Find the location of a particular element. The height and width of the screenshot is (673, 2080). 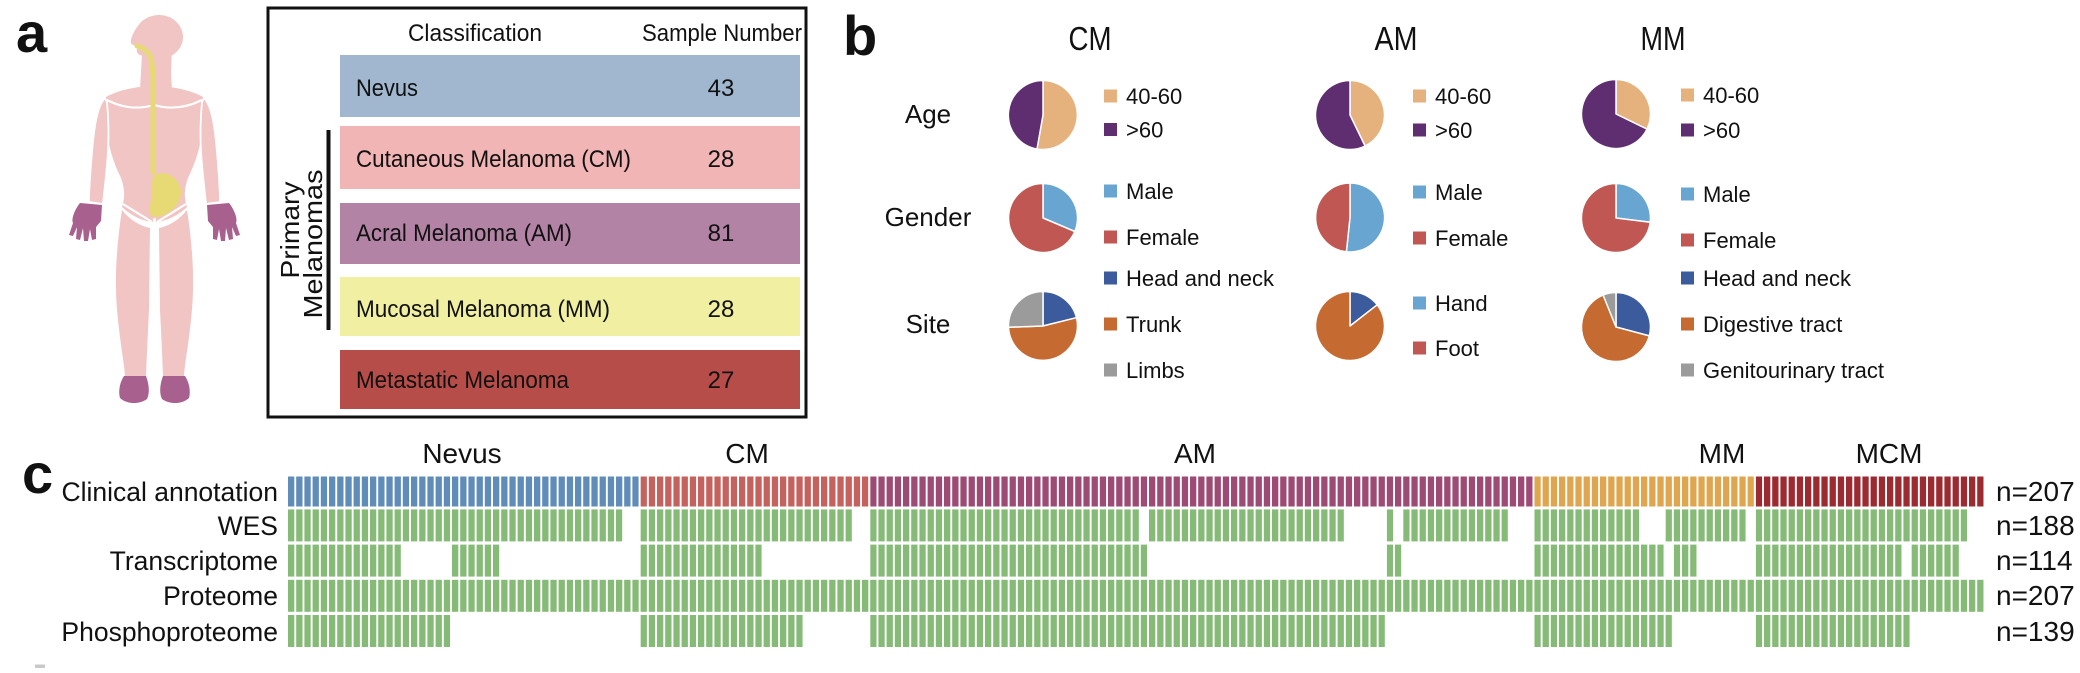

svg-text: Age is located at coordinates (928, 114).